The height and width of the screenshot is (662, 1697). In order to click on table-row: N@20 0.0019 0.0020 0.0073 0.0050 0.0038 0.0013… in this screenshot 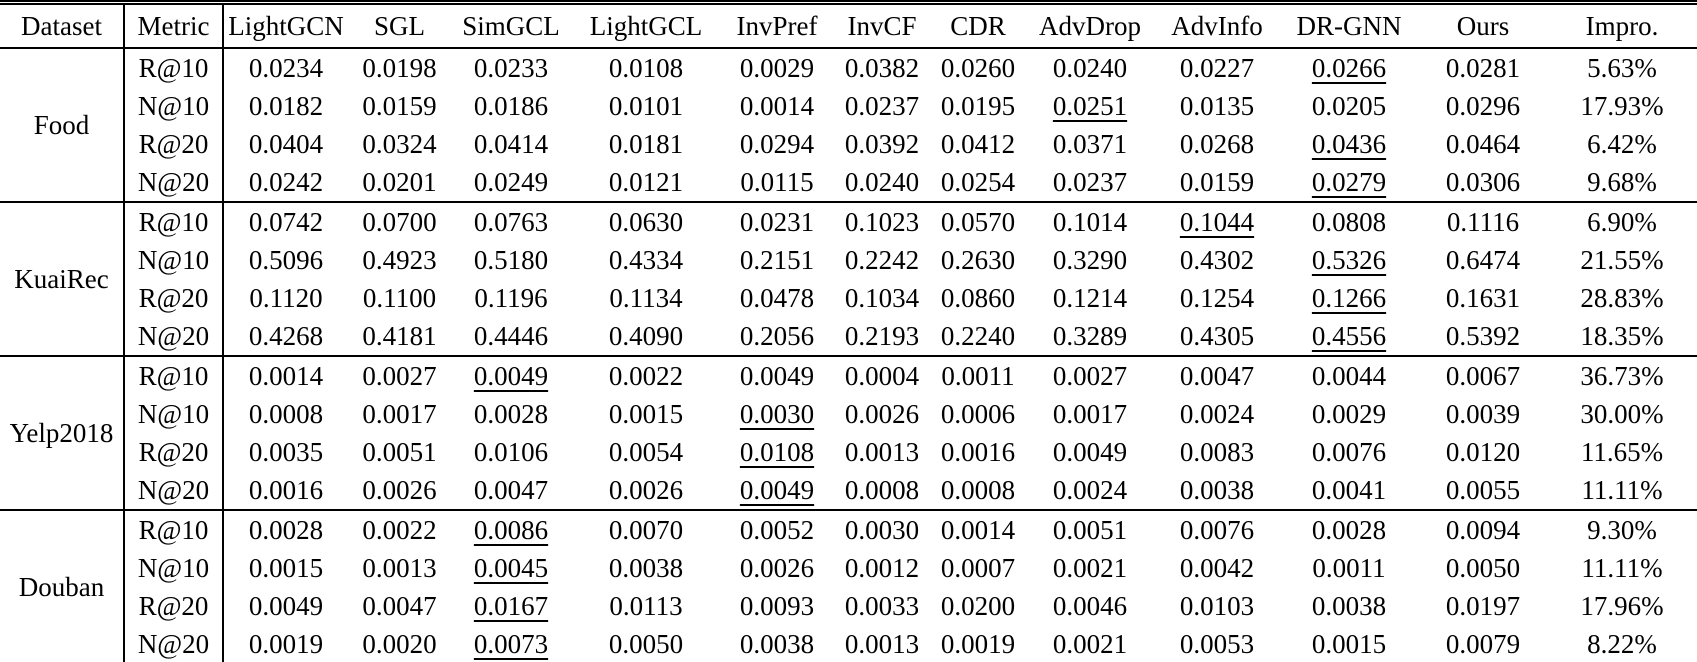, I will do `click(848, 643)`.